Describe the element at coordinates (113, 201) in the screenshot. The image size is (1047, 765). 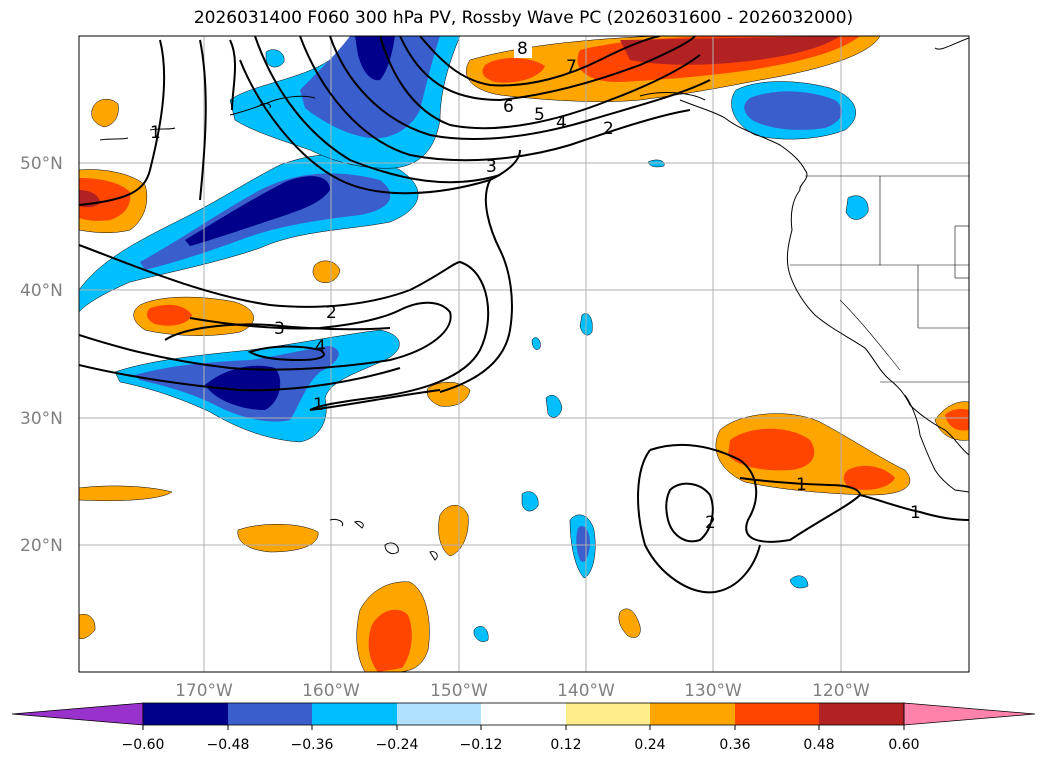
I see `positive-pv-anomaly-west` at that location.